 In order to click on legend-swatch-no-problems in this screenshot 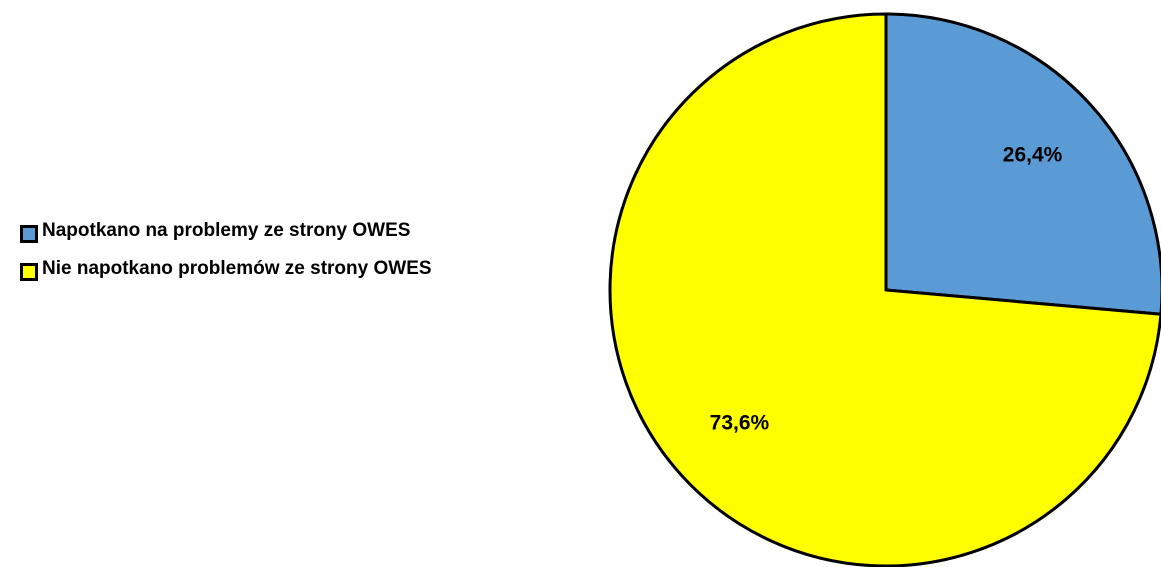, I will do `click(29, 272)`.